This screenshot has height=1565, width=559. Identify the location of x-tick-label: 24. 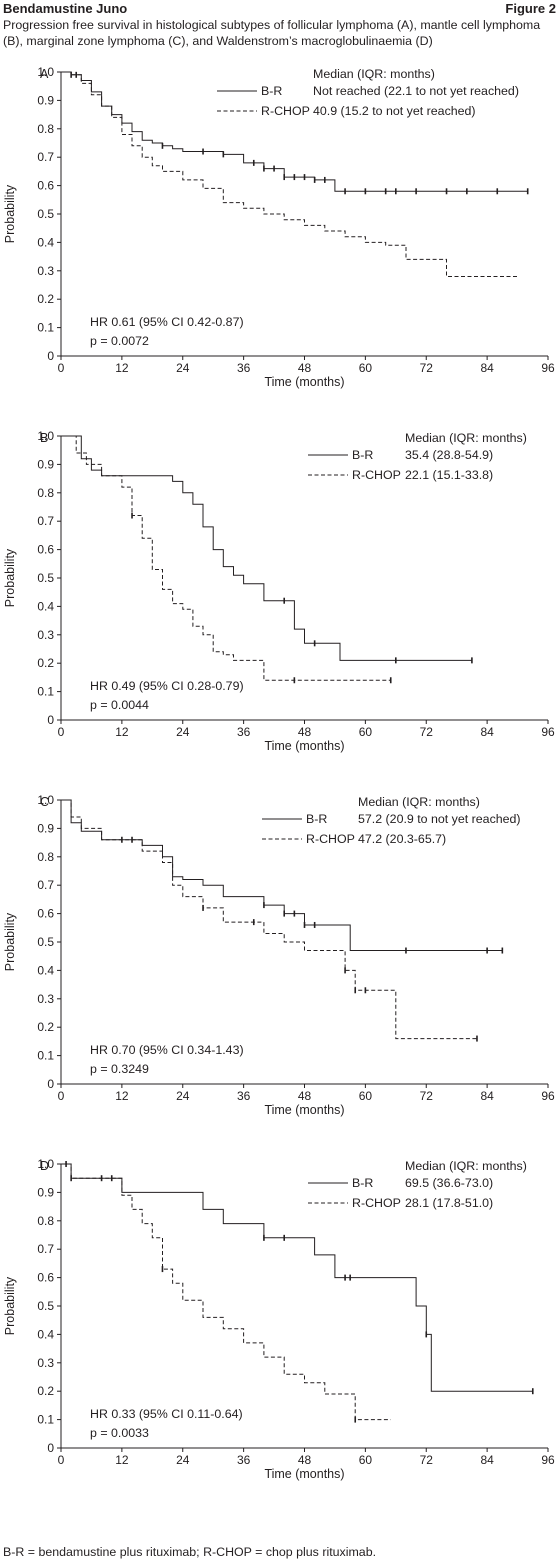
(183, 1460).